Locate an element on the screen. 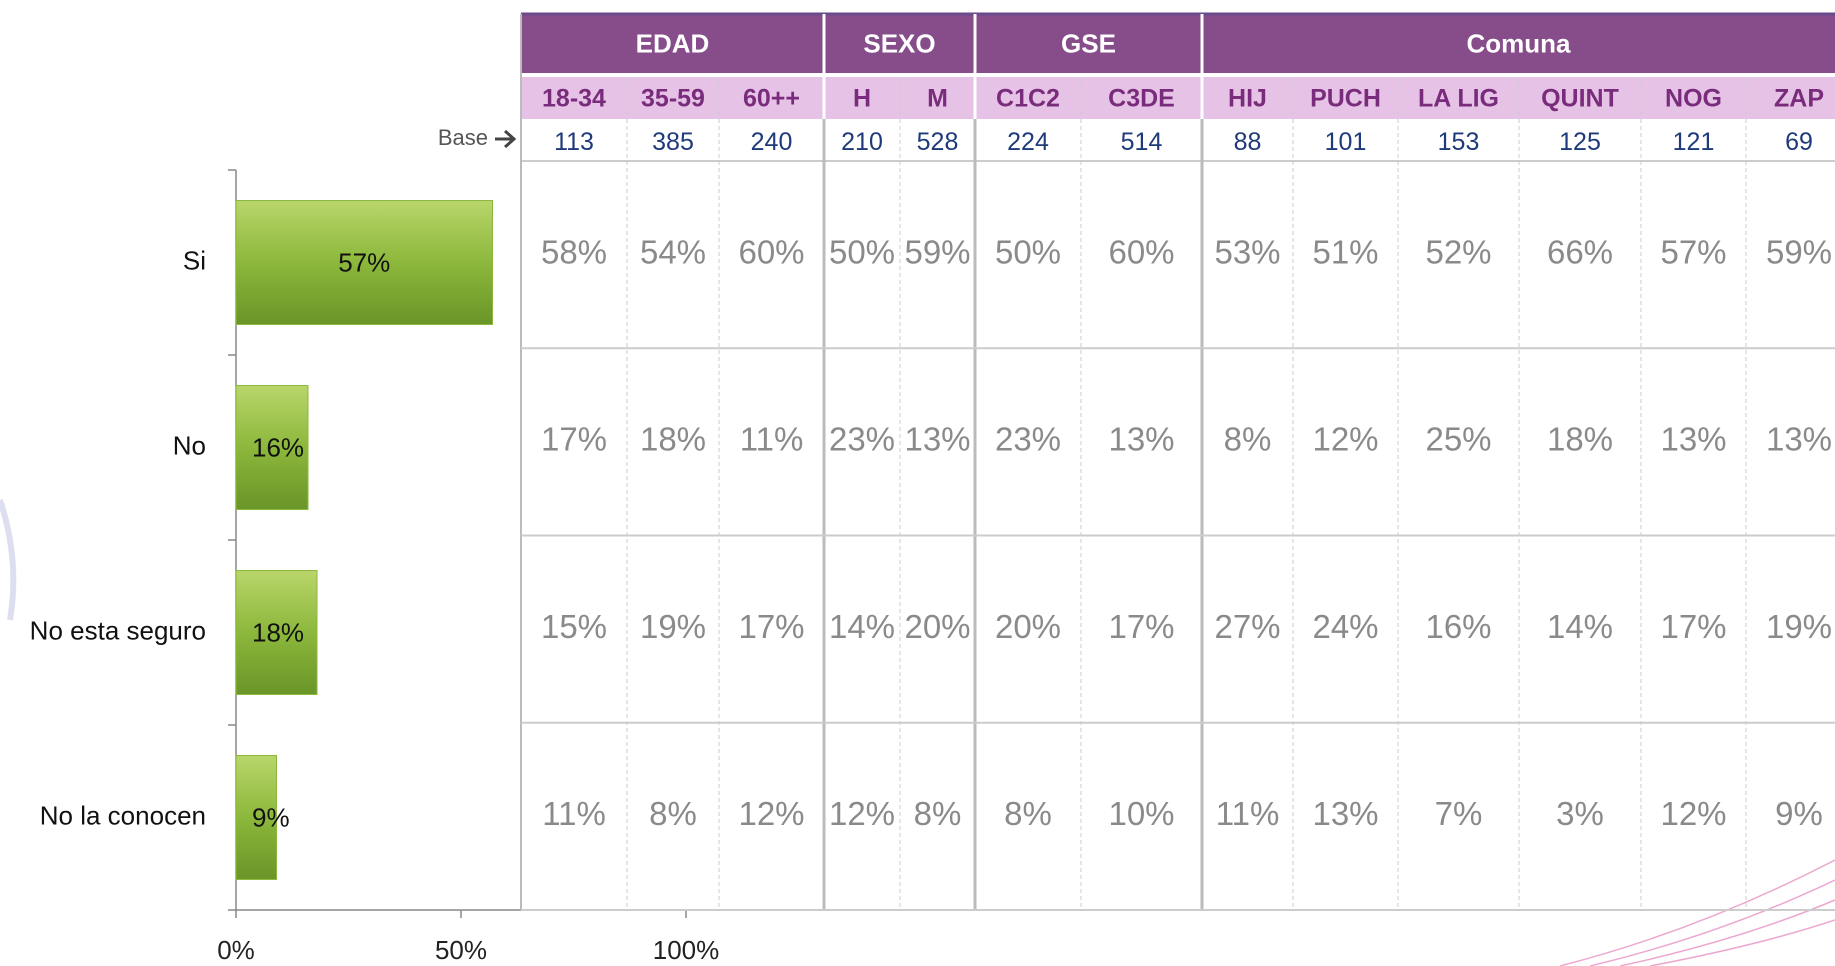  x-tick-label: 100% is located at coordinates (686, 950).